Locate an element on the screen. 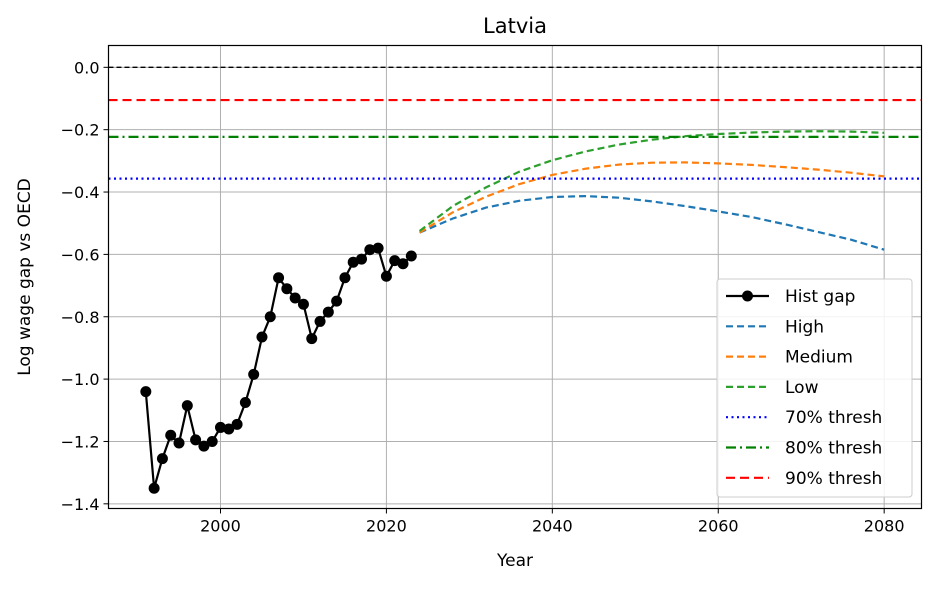 This screenshot has width=937, height=590. y-tick-label: 0.0 is located at coordinates (86, 67).